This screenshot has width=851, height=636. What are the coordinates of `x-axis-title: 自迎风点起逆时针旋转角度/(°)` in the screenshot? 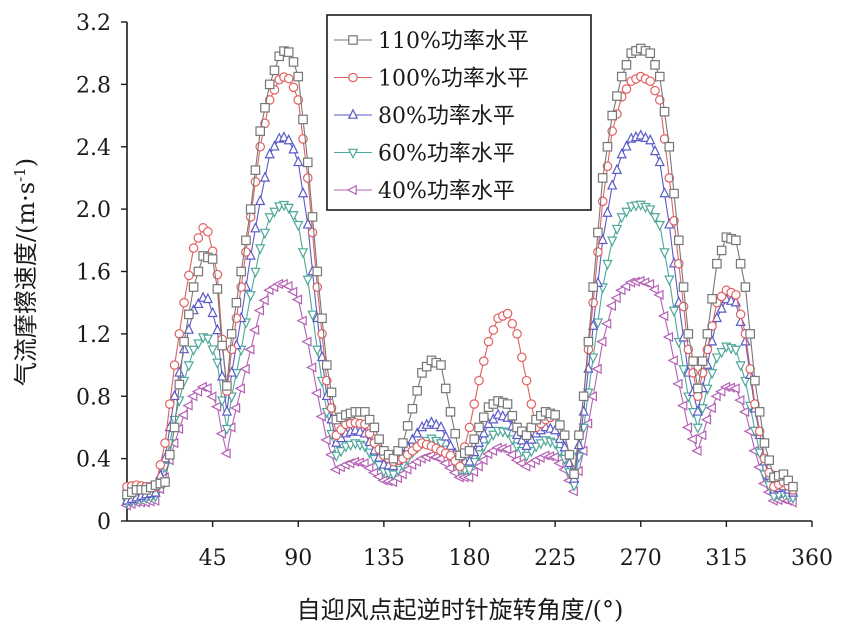 It's located at (460, 610).